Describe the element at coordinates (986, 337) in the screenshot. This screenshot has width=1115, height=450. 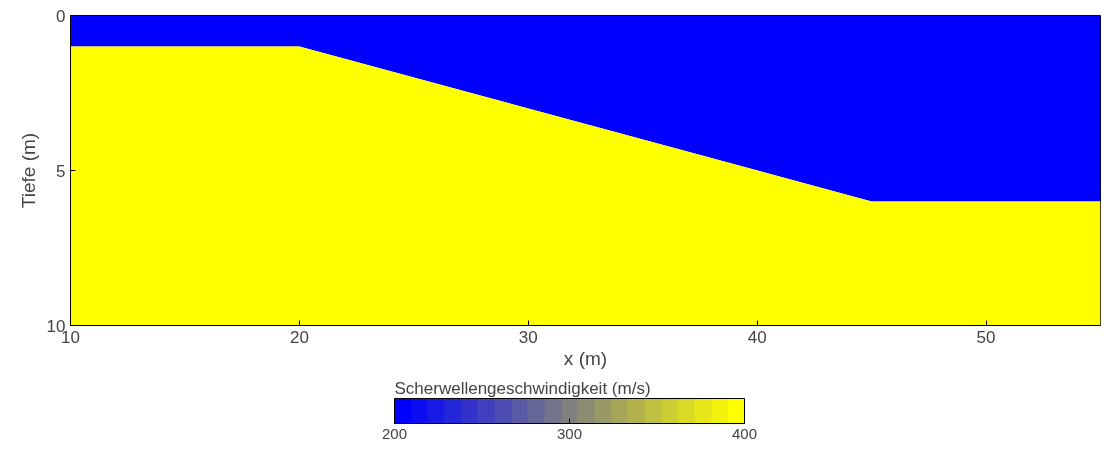
I see `x-tick-label: 50` at that location.